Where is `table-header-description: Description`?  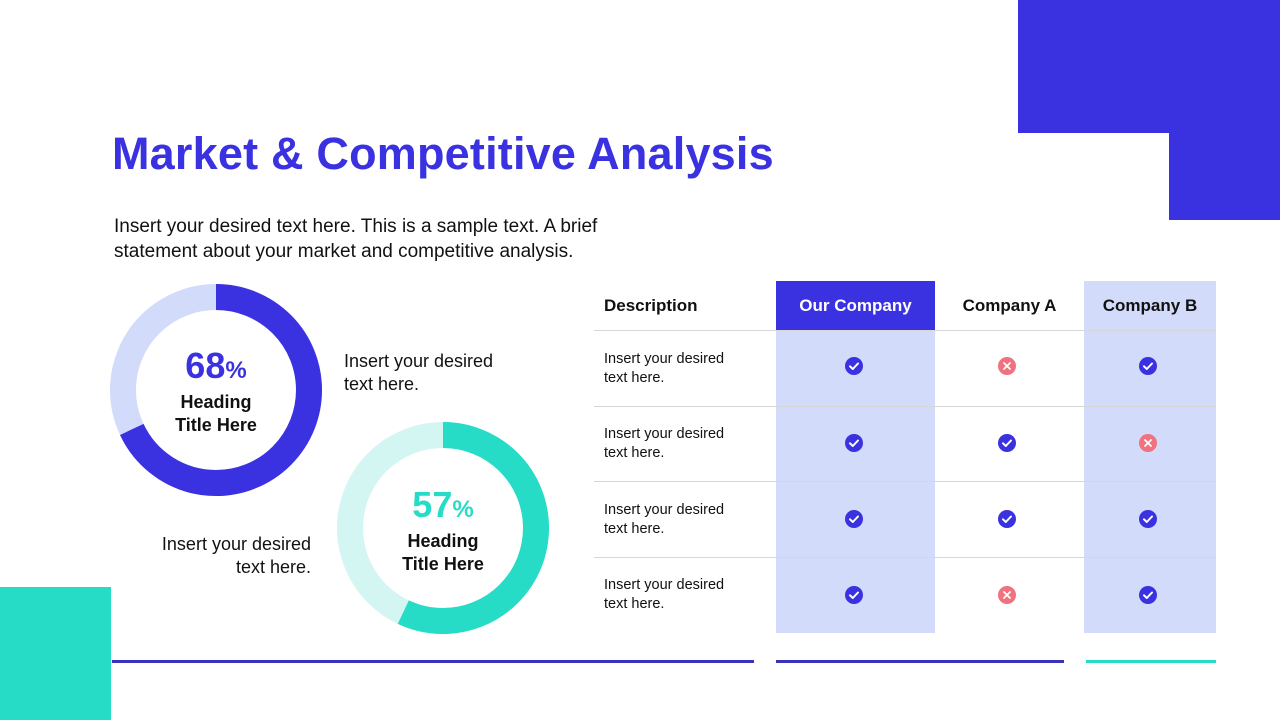
table-header-description: Description is located at coordinates (651, 305).